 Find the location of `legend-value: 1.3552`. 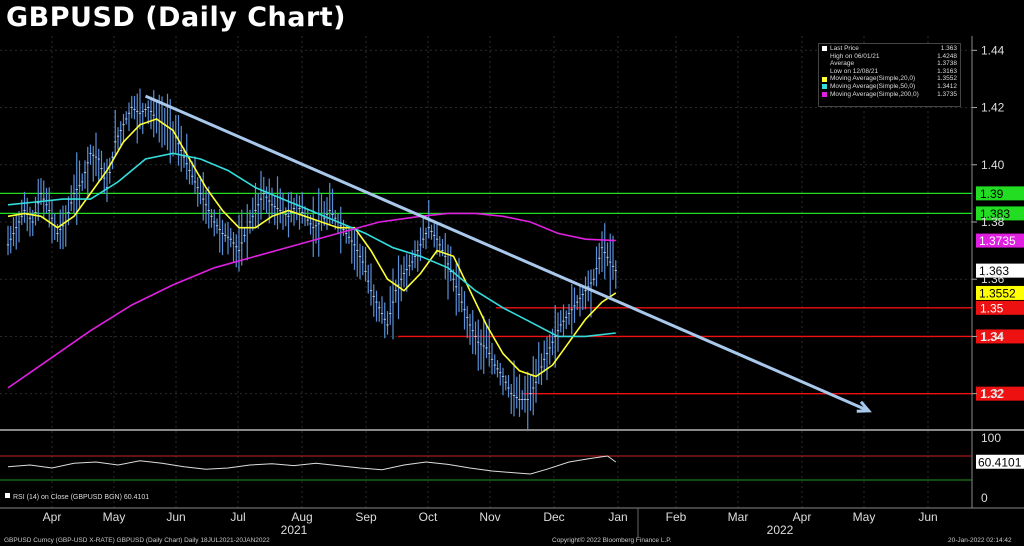

legend-value: 1.3552 is located at coordinates (947, 79).